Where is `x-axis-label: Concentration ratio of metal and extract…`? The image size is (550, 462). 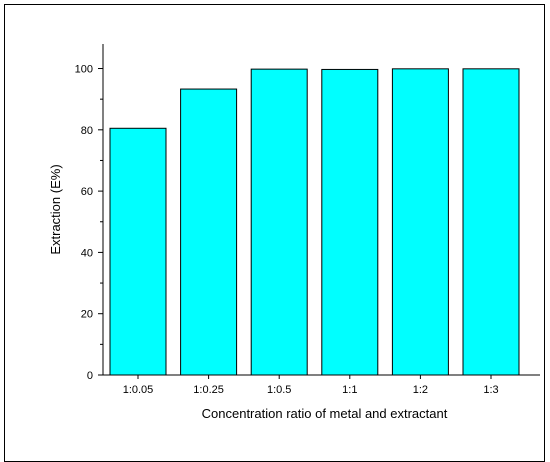
x-axis-label: Concentration ratio of metal and extract… is located at coordinates (325, 413).